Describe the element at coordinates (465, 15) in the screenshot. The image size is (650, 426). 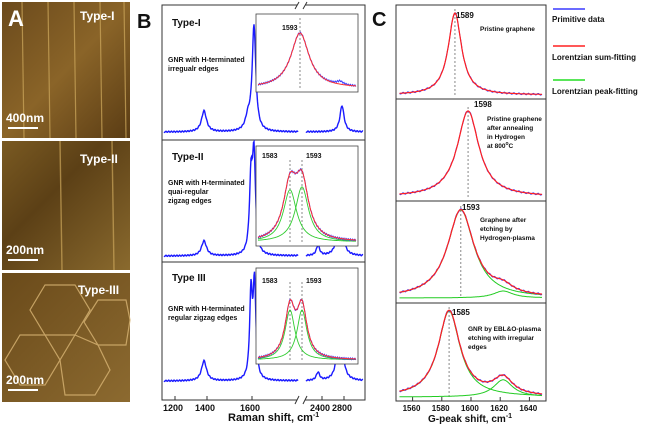
I see `c-row-1-peak: 1589` at that location.